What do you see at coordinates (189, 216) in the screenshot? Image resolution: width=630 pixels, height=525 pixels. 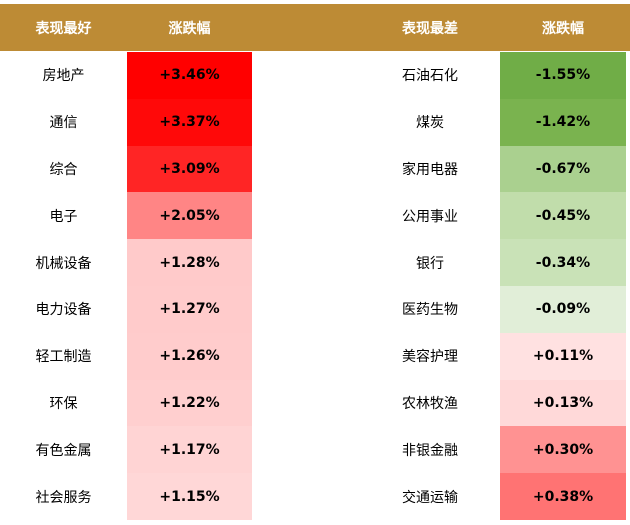 I see `change-cell: +2.05%` at bounding box center [189, 216].